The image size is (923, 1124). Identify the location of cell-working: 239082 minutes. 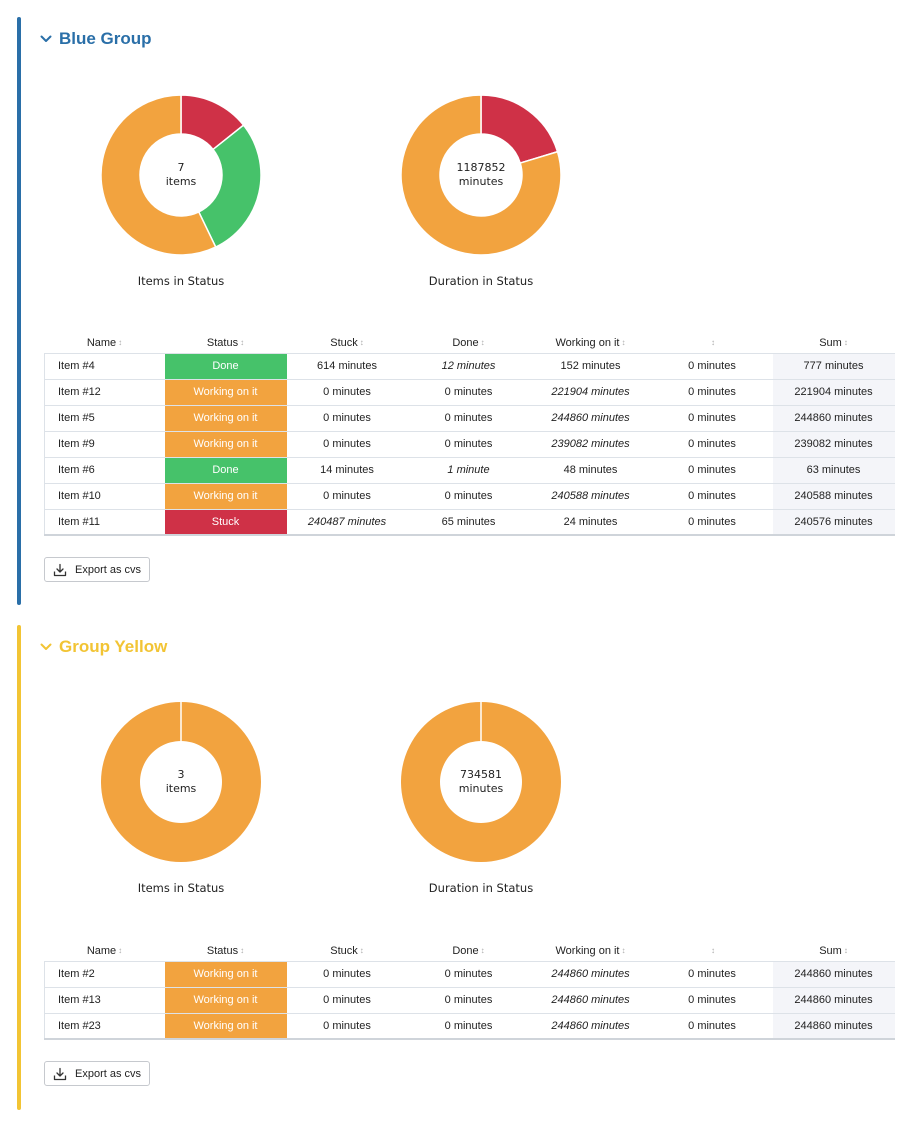
(590, 443).